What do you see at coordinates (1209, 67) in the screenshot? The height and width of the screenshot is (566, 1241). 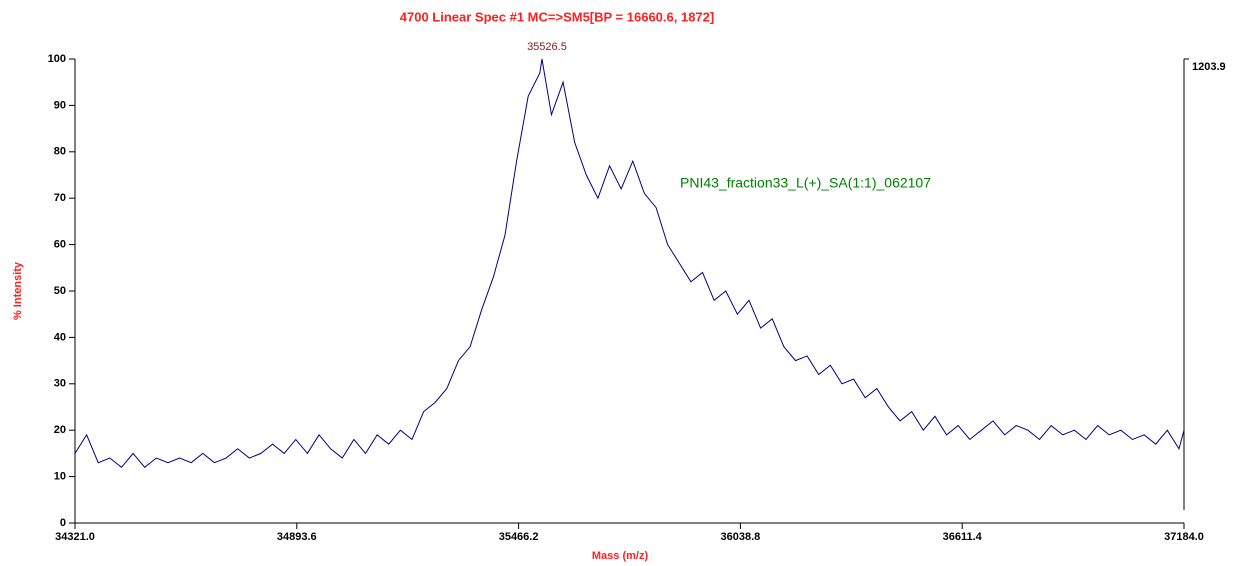 I see `y2-tick-label: 1203.9` at bounding box center [1209, 67].